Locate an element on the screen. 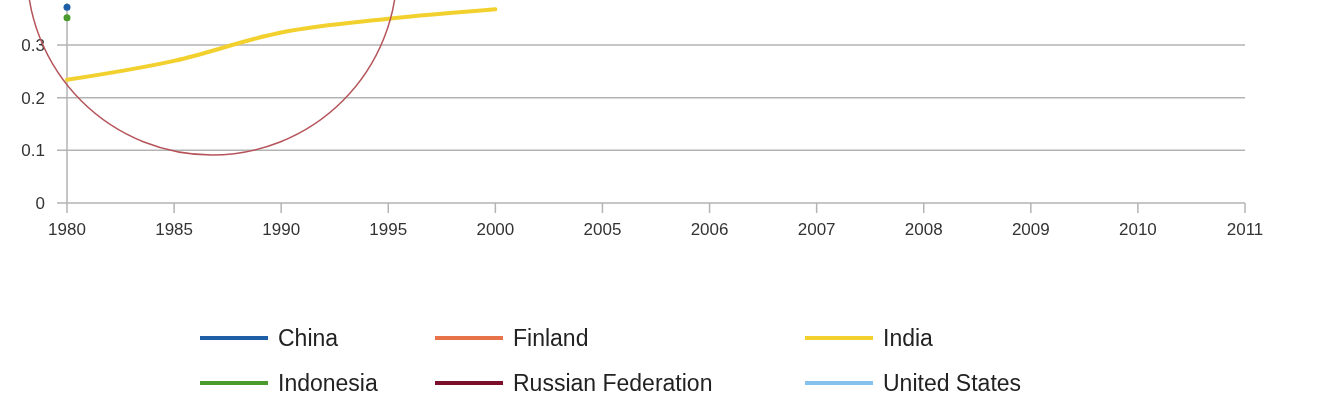 This screenshot has height=407, width=1320. y-tick-label: 0.2 is located at coordinates (33, 98).